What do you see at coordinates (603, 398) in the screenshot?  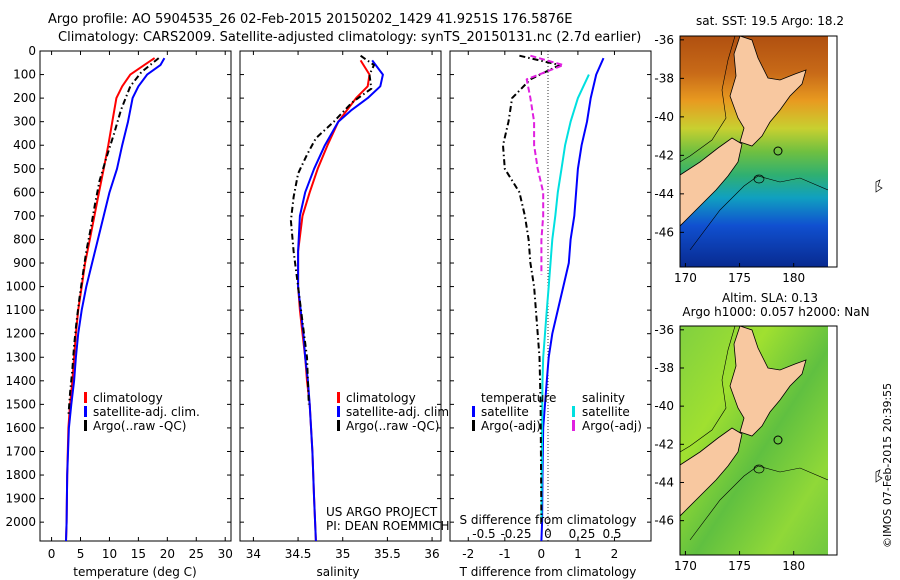 I see `legend-title-salinity: salinity` at bounding box center [603, 398].